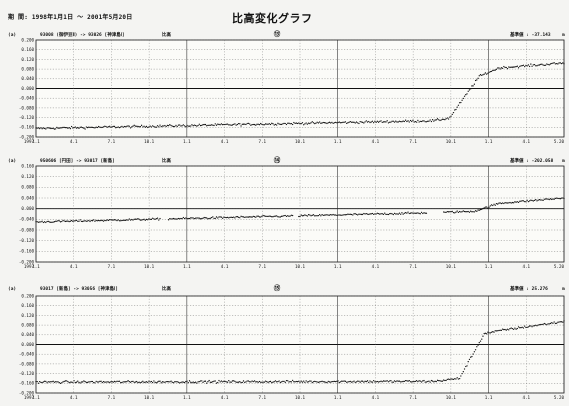 Image resolution: width=569 pixels, height=406 pixels. Describe the element at coordinates (27, 373) in the screenshot. I see `y-tick-label: -0.120` at that location.